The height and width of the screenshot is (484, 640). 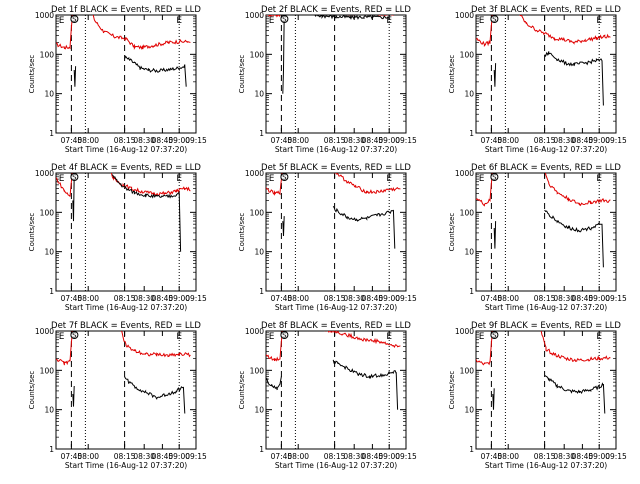 What do you see at coordinates (546, 307) in the screenshot?
I see `x-axis-label: Start Time (16-Aug-12 07:37:20)` at bounding box center [546, 307].